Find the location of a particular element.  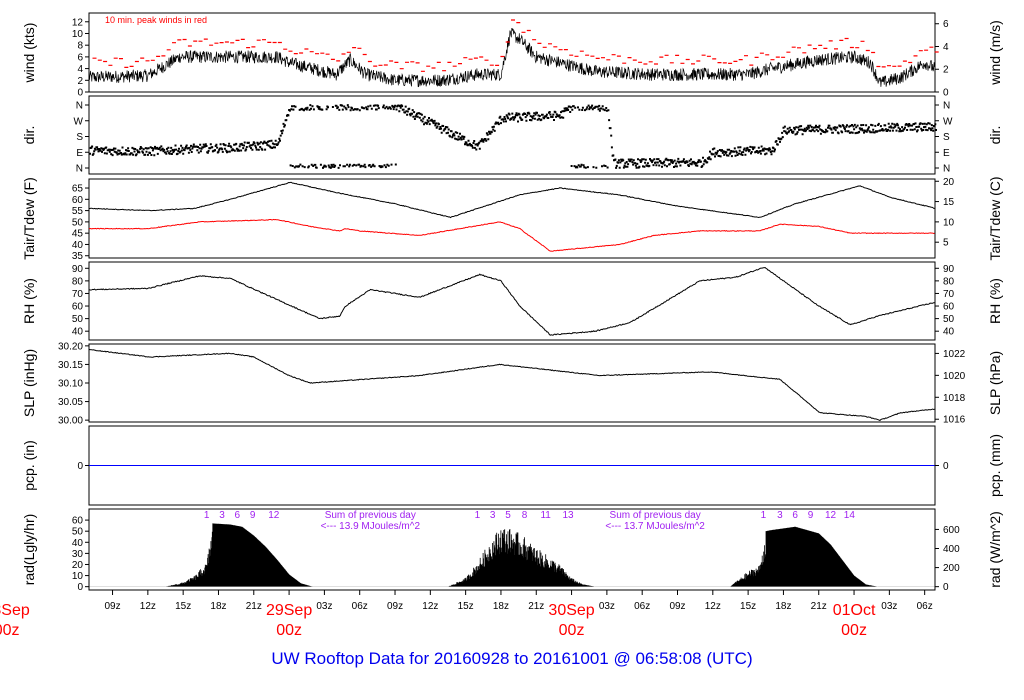

ytick-right-label-dir: S is located at coordinates (946, 137).